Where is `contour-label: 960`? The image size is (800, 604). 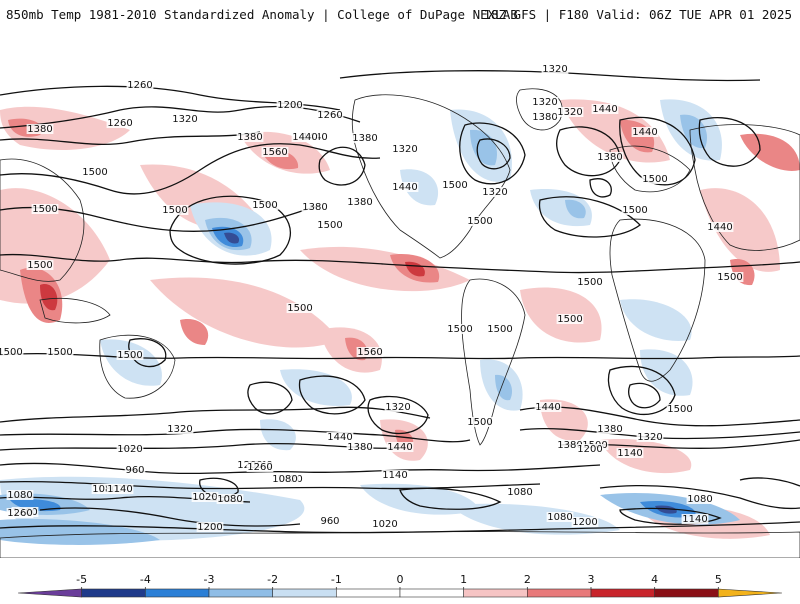
contour-label: 960 is located at coordinates (329, 521).